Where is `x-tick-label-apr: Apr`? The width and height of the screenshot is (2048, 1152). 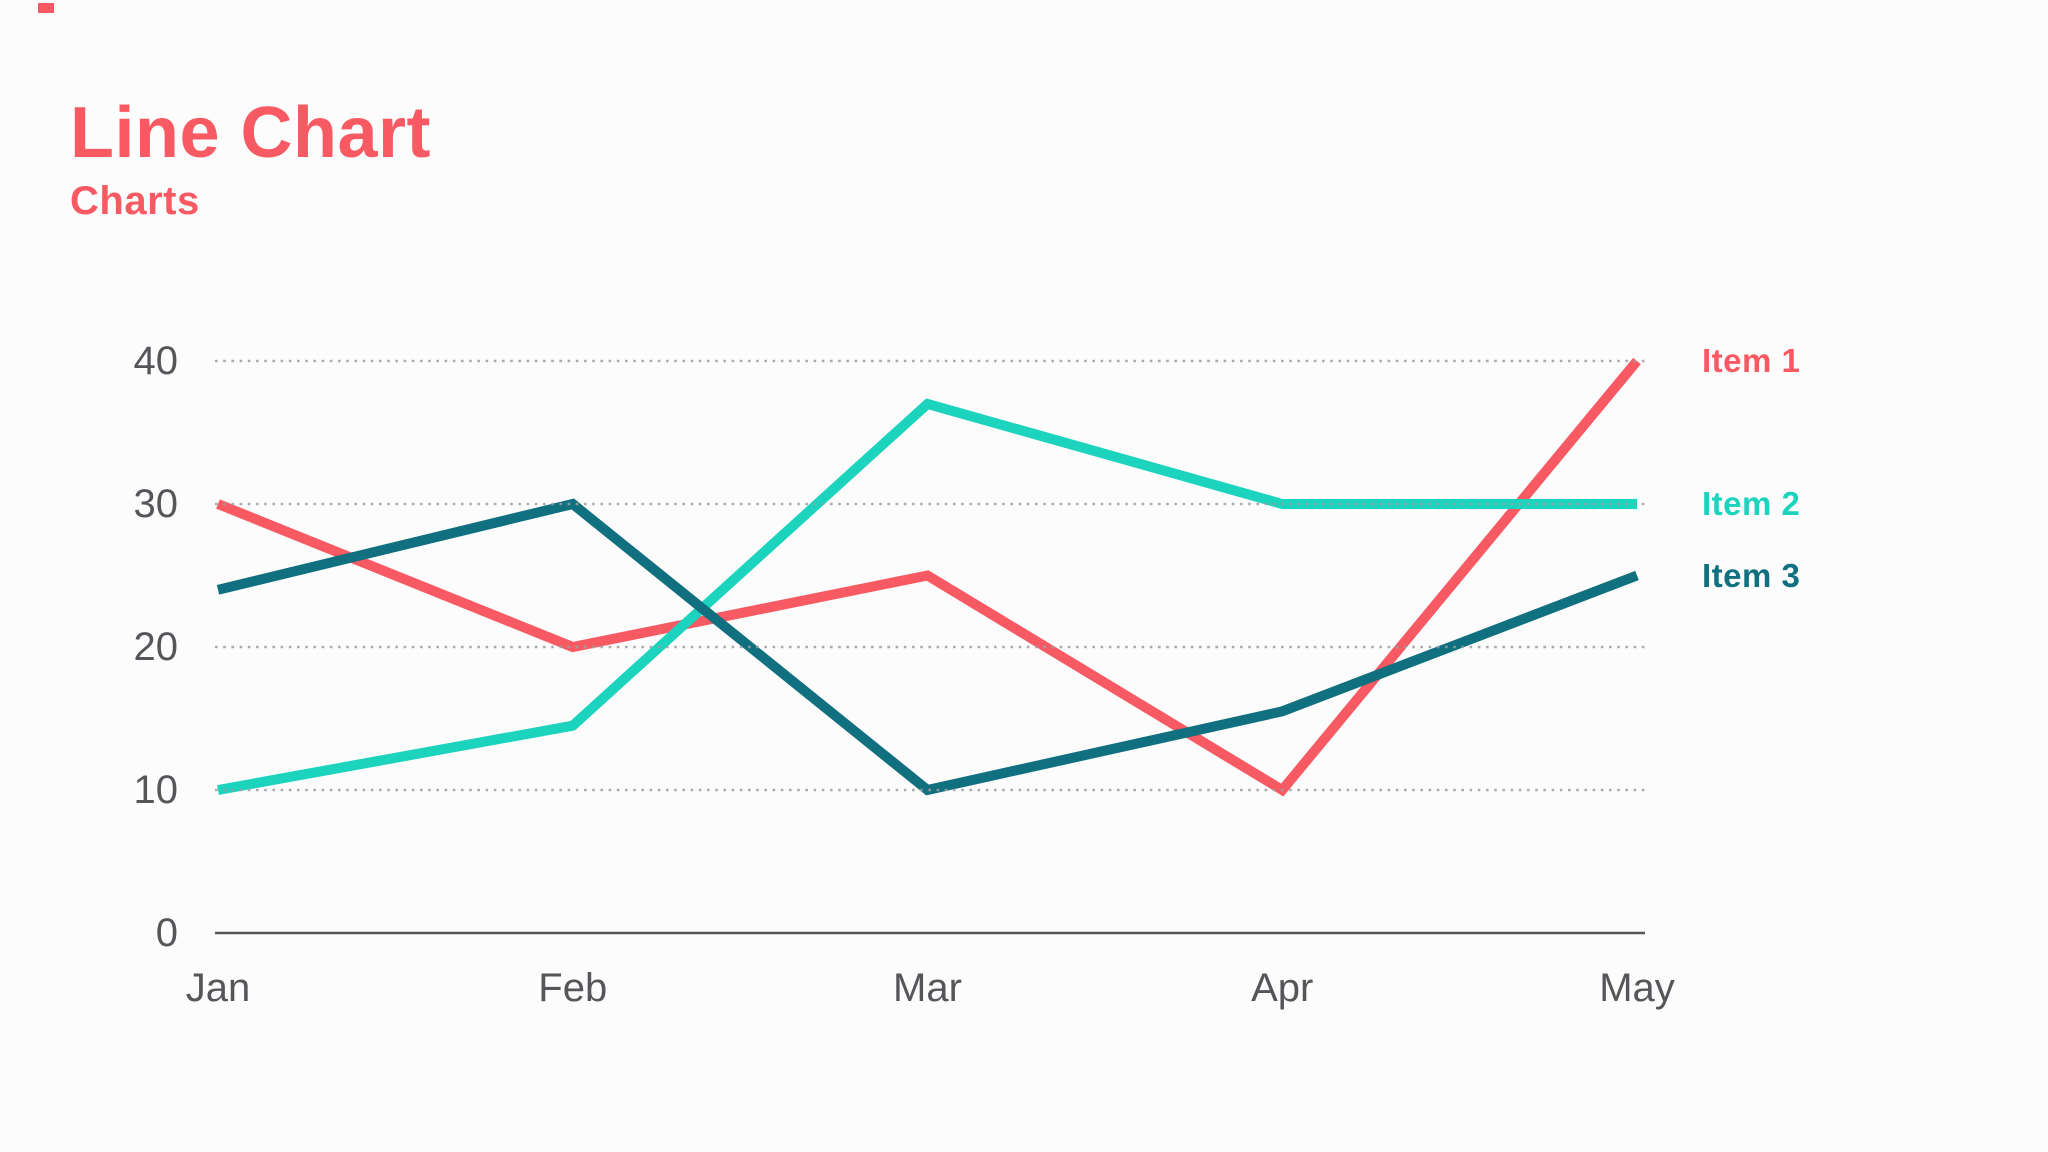
x-tick-label-apr: Apr is located at coordinates (1282, 988).